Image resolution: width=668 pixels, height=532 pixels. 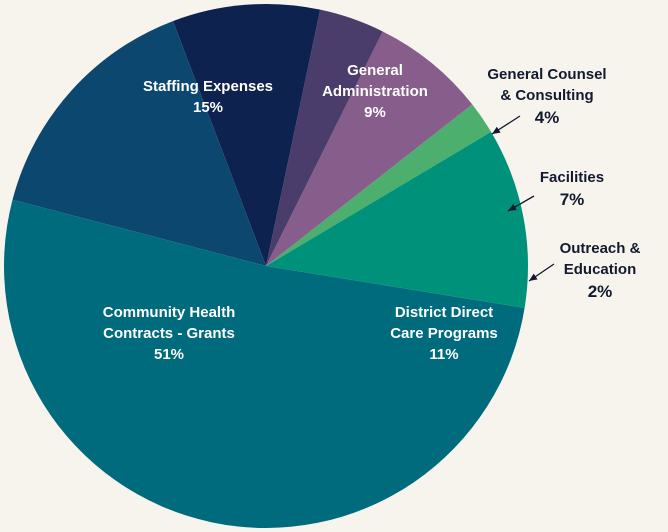 What do you see at coordinates (512, 207) in the screenshot?
I see `arrowhead-facilities` at bounding box center [512, 207].